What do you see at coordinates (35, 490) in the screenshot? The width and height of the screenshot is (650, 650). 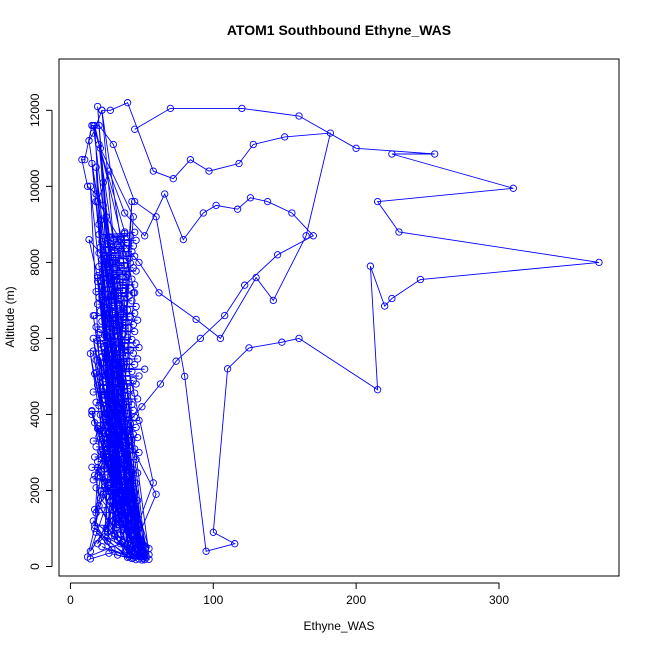 I see `y-tick-label: 2000` at bounding box center [35, 490].